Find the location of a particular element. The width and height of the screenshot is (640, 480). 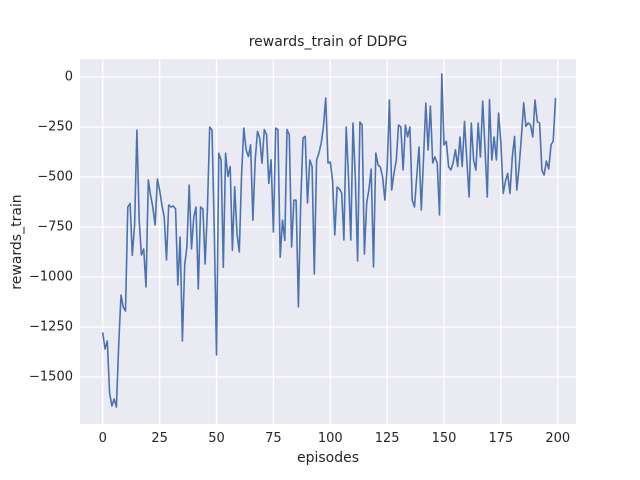

x-tick-label: 125 is located at coordinates (387, 438).